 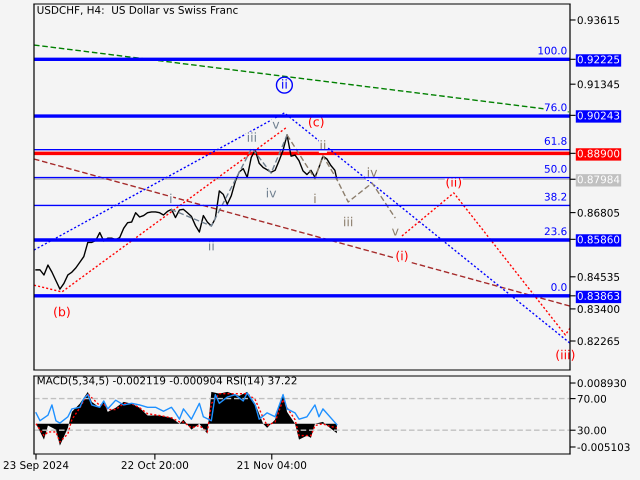 I want to click on ref-line-label: 76.0, so click(x=555, y=107).